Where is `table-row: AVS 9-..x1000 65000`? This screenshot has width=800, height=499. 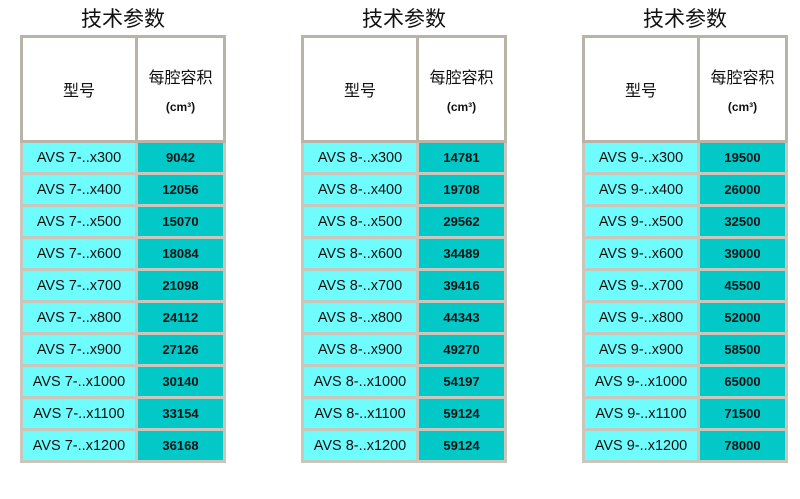
table-row: AVS 9-..x1000 65000 is located at coordinates (685, 381).